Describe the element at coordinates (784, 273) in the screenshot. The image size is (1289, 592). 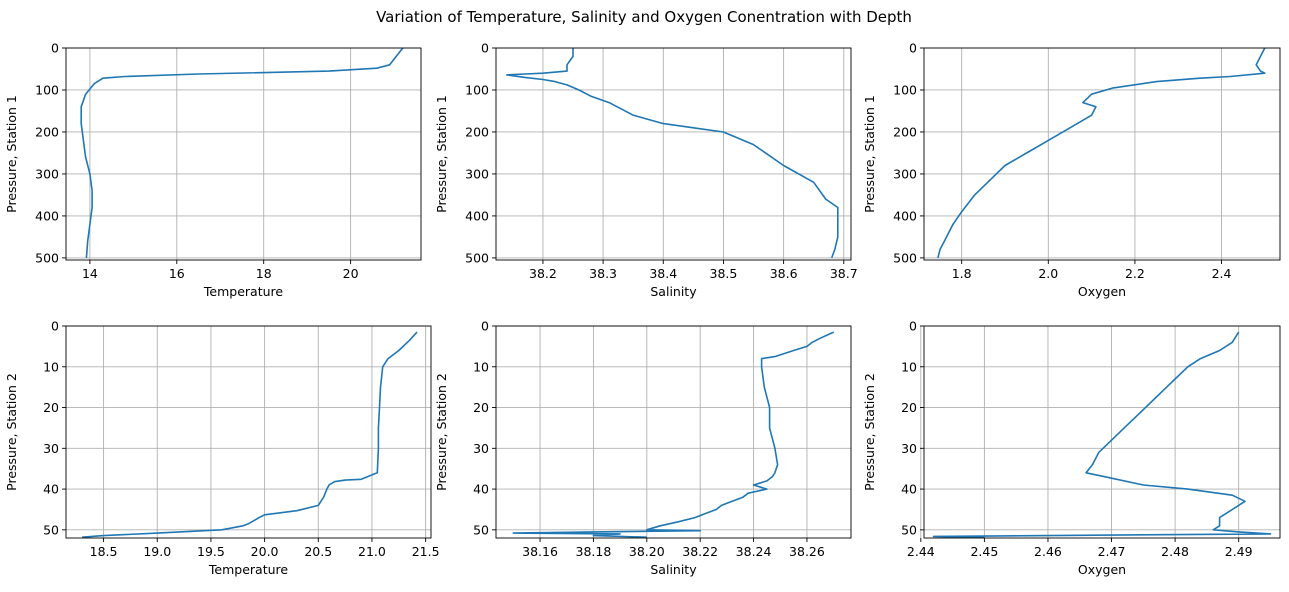
I see `x-tick-label: 38.6` at that location.